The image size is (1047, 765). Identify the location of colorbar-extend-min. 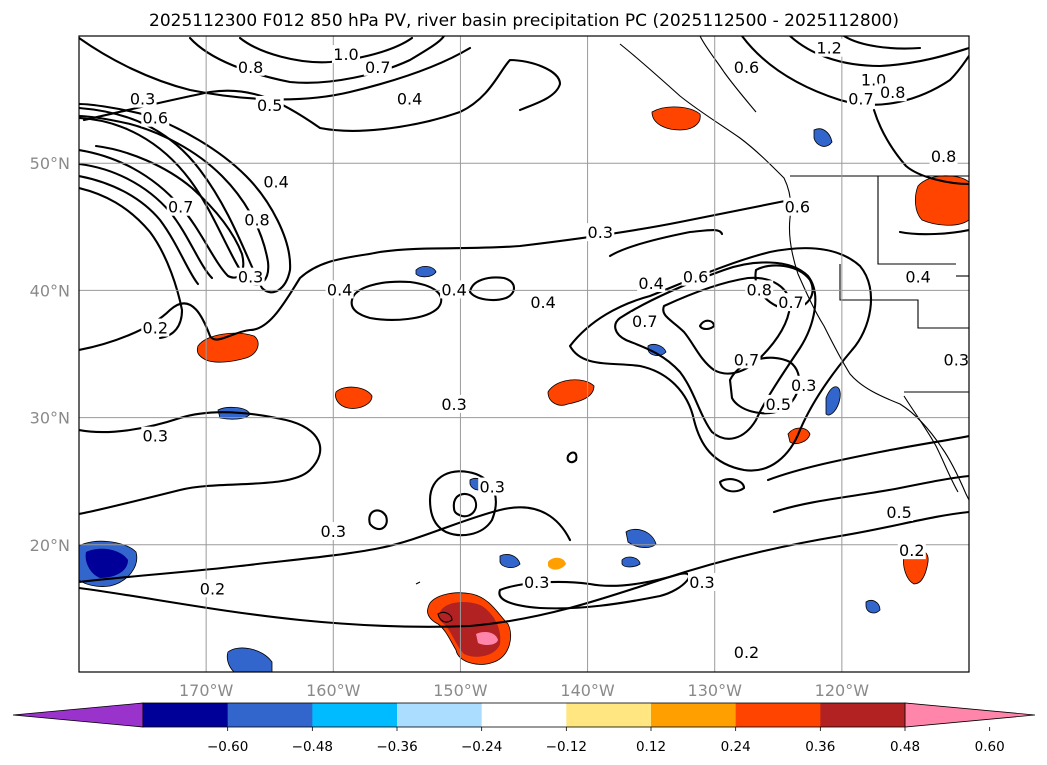
(78, 715).